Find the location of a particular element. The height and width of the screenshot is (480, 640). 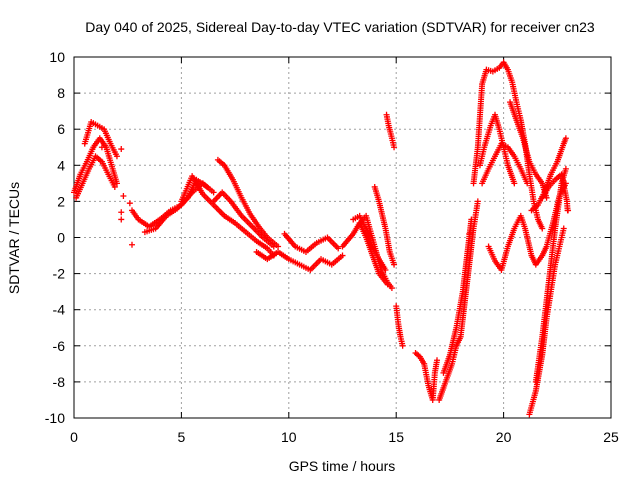

x-tick-label: 15 is located at coordinates (396, 437).